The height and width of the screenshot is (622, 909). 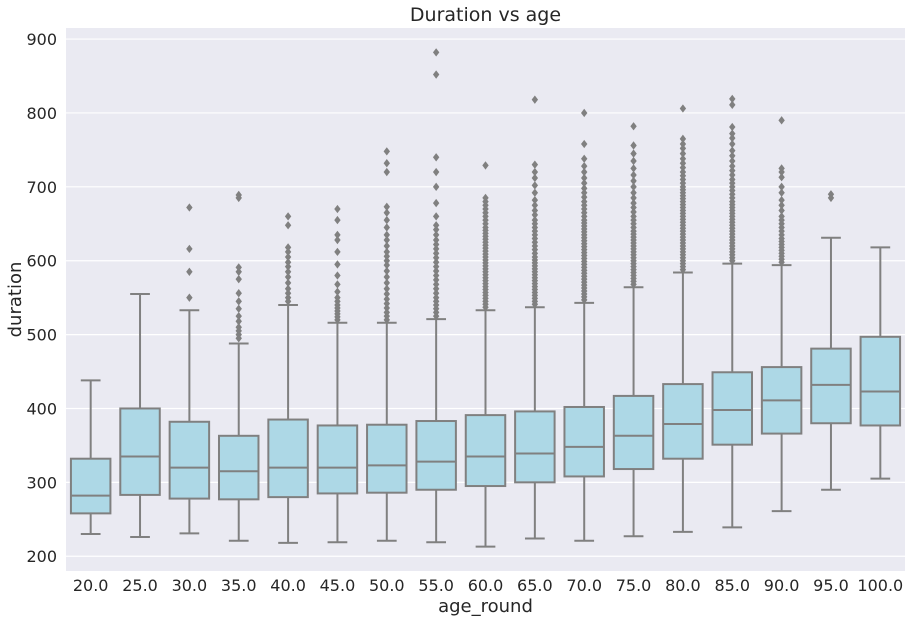 What do you see at coordinates (683, 318) in the screenshot?
I see `box-80.0` at bounding box center [683, 318].